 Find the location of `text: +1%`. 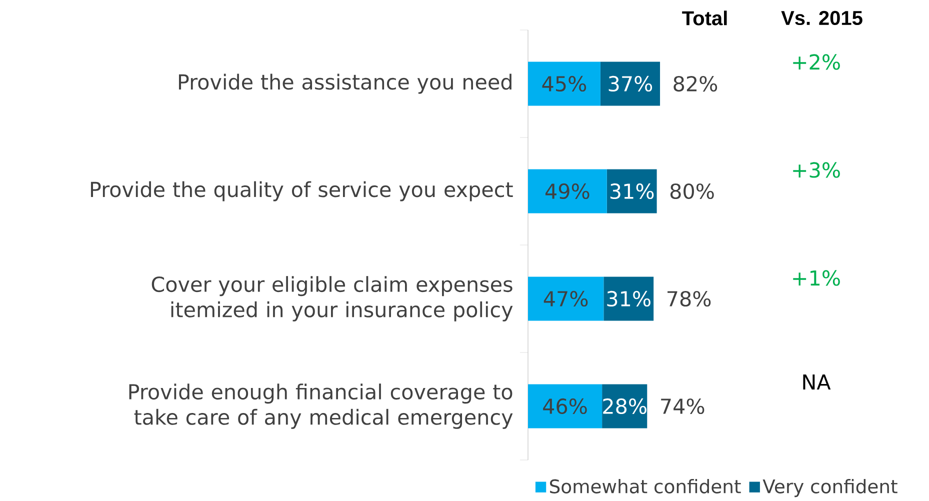

text: +1% is located at coordinates (816, 278).